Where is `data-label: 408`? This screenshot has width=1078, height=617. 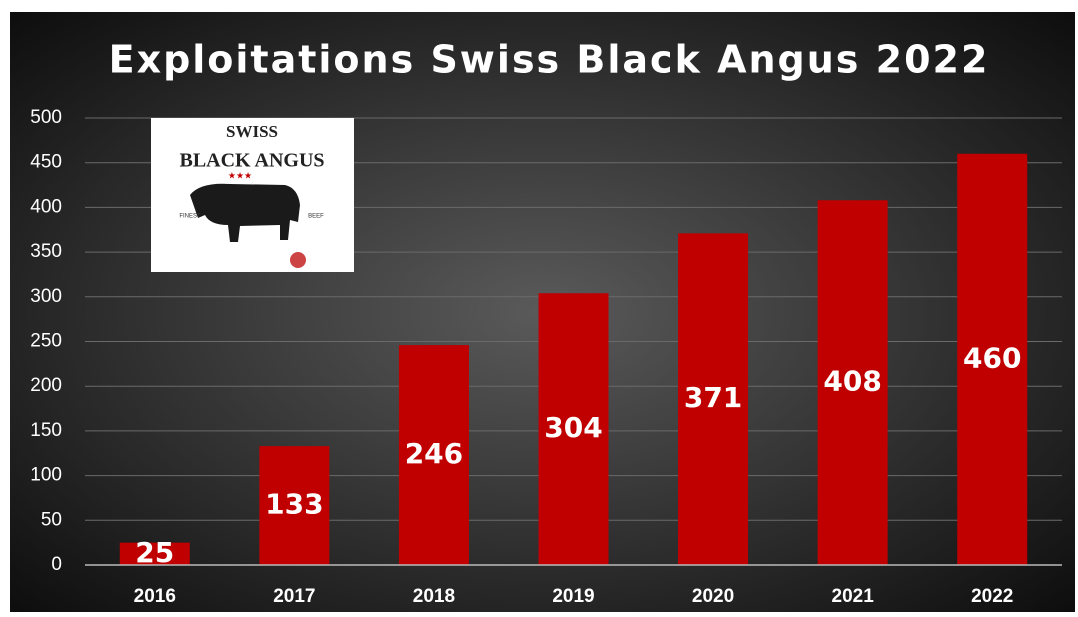 data-label: 408 is located at coordinates (852, 381).